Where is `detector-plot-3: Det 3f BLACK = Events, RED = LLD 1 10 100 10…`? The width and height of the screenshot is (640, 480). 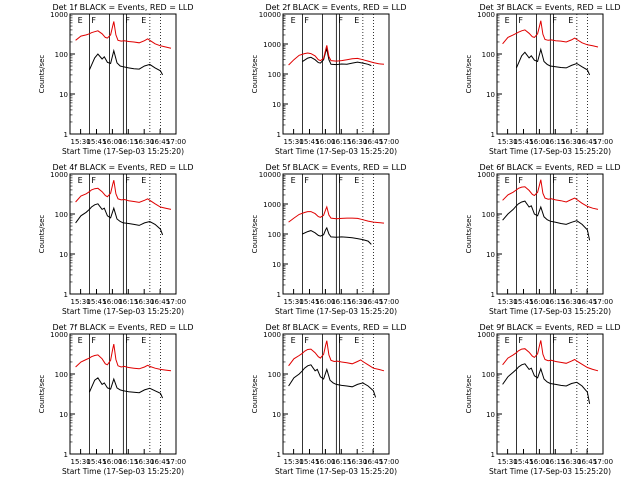
detector-plot-3: Det 3f BLACK = Events, RED = LLD 1 10 100 10… is located at coordinates (543, 79).